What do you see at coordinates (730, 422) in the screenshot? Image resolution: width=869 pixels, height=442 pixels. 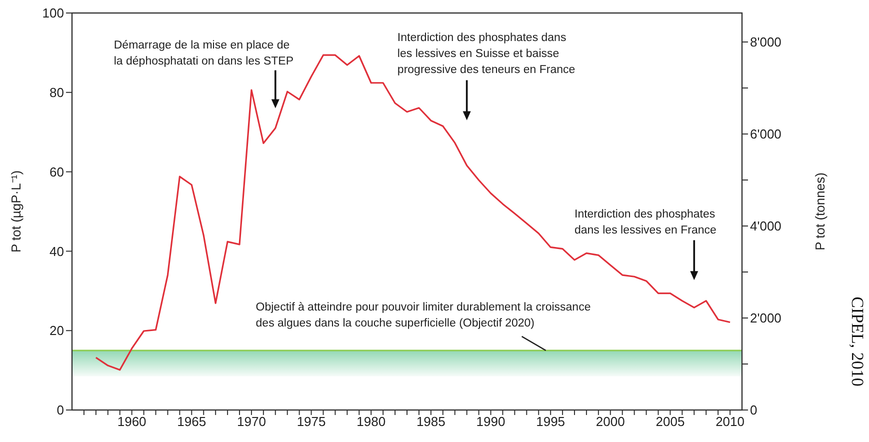 I see `x-tick-label: 2010` at bounding box center [730, 422].